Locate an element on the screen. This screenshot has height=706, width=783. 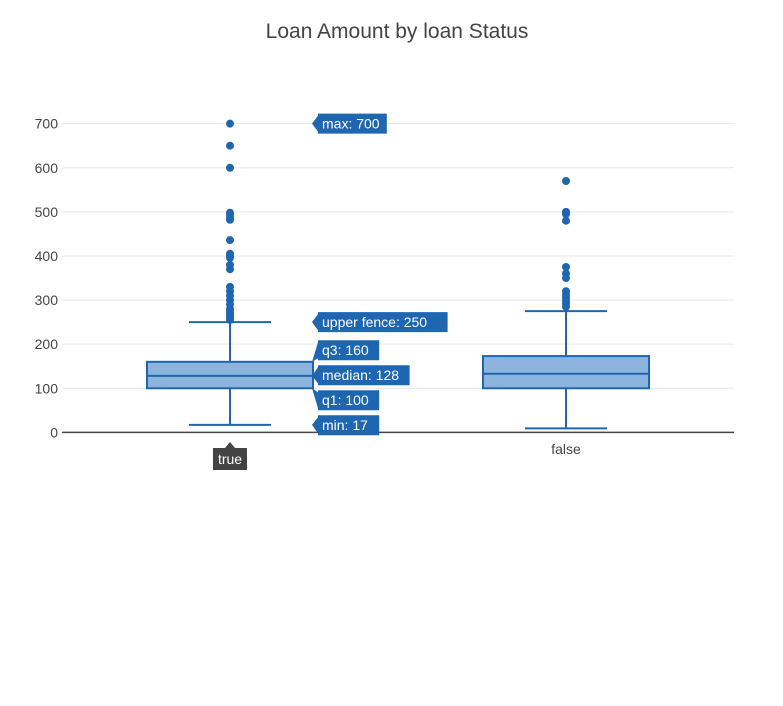
y-tick-label: 400 is located at coordinates (47, 256).